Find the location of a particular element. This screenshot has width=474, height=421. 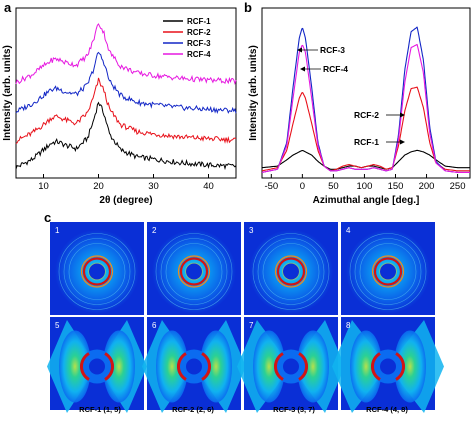

tile-number: 1 is located at coordinates (57, 230).